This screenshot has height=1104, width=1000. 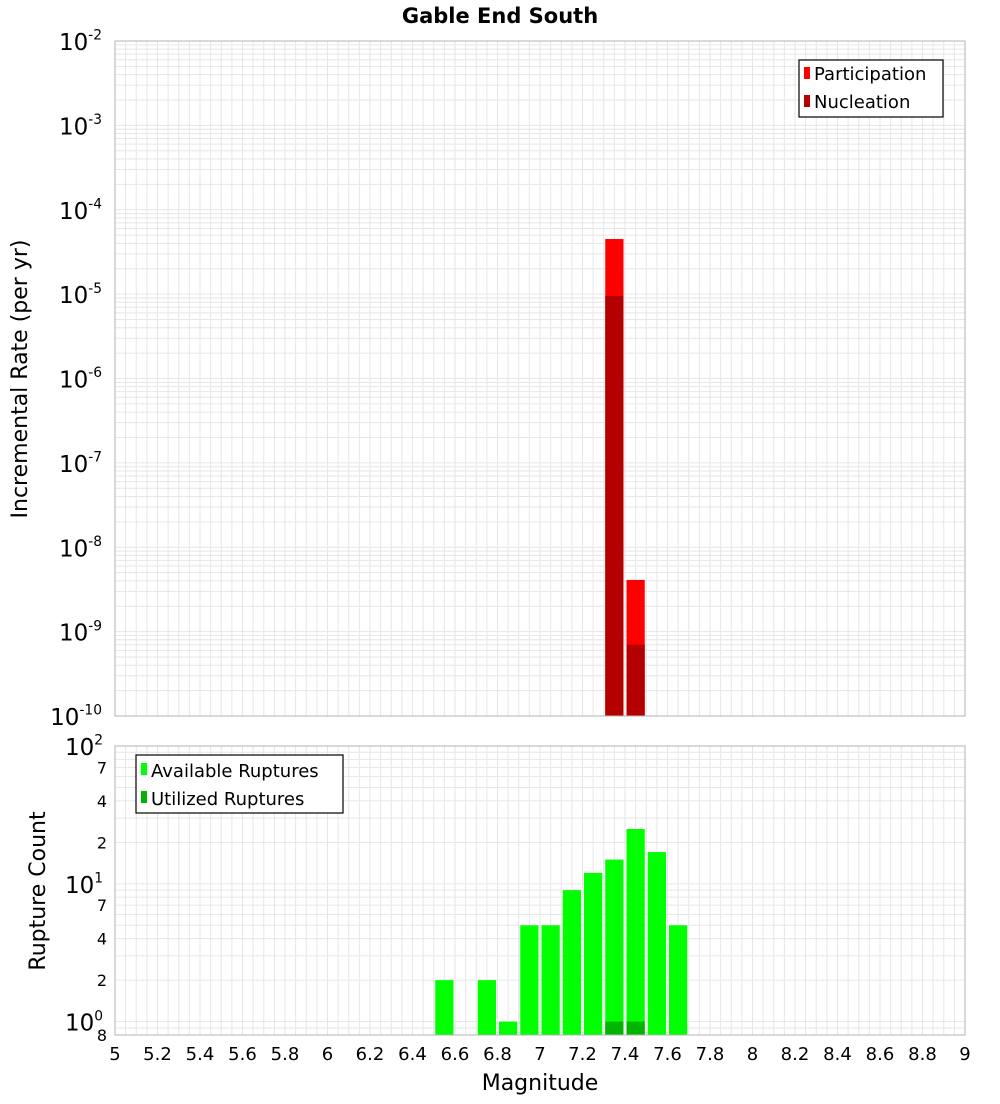 What do you see at coordinates (964, 1054) in the screenshot?
I see `x-tick-label: 9` at bounding box center [964, 1054].